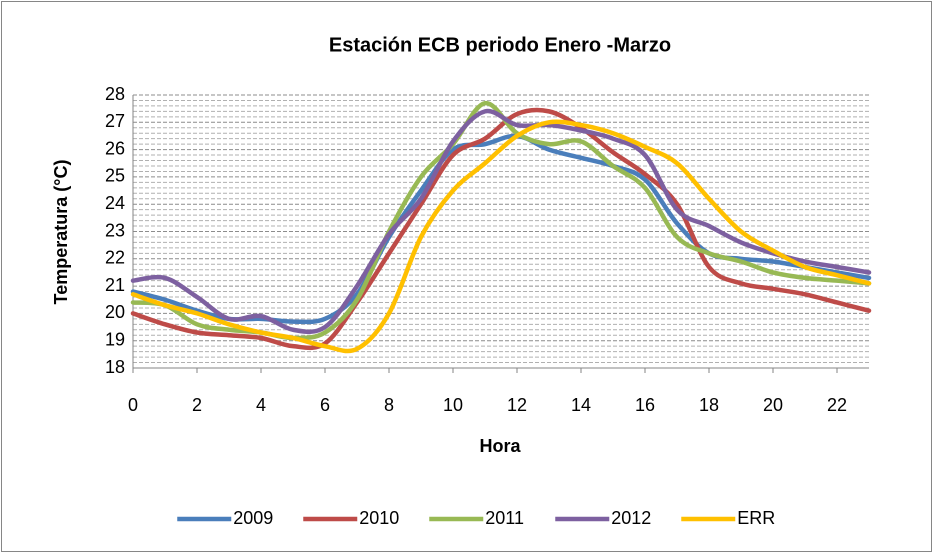  I want to click on legend-label: 2010, so click(379, 518).